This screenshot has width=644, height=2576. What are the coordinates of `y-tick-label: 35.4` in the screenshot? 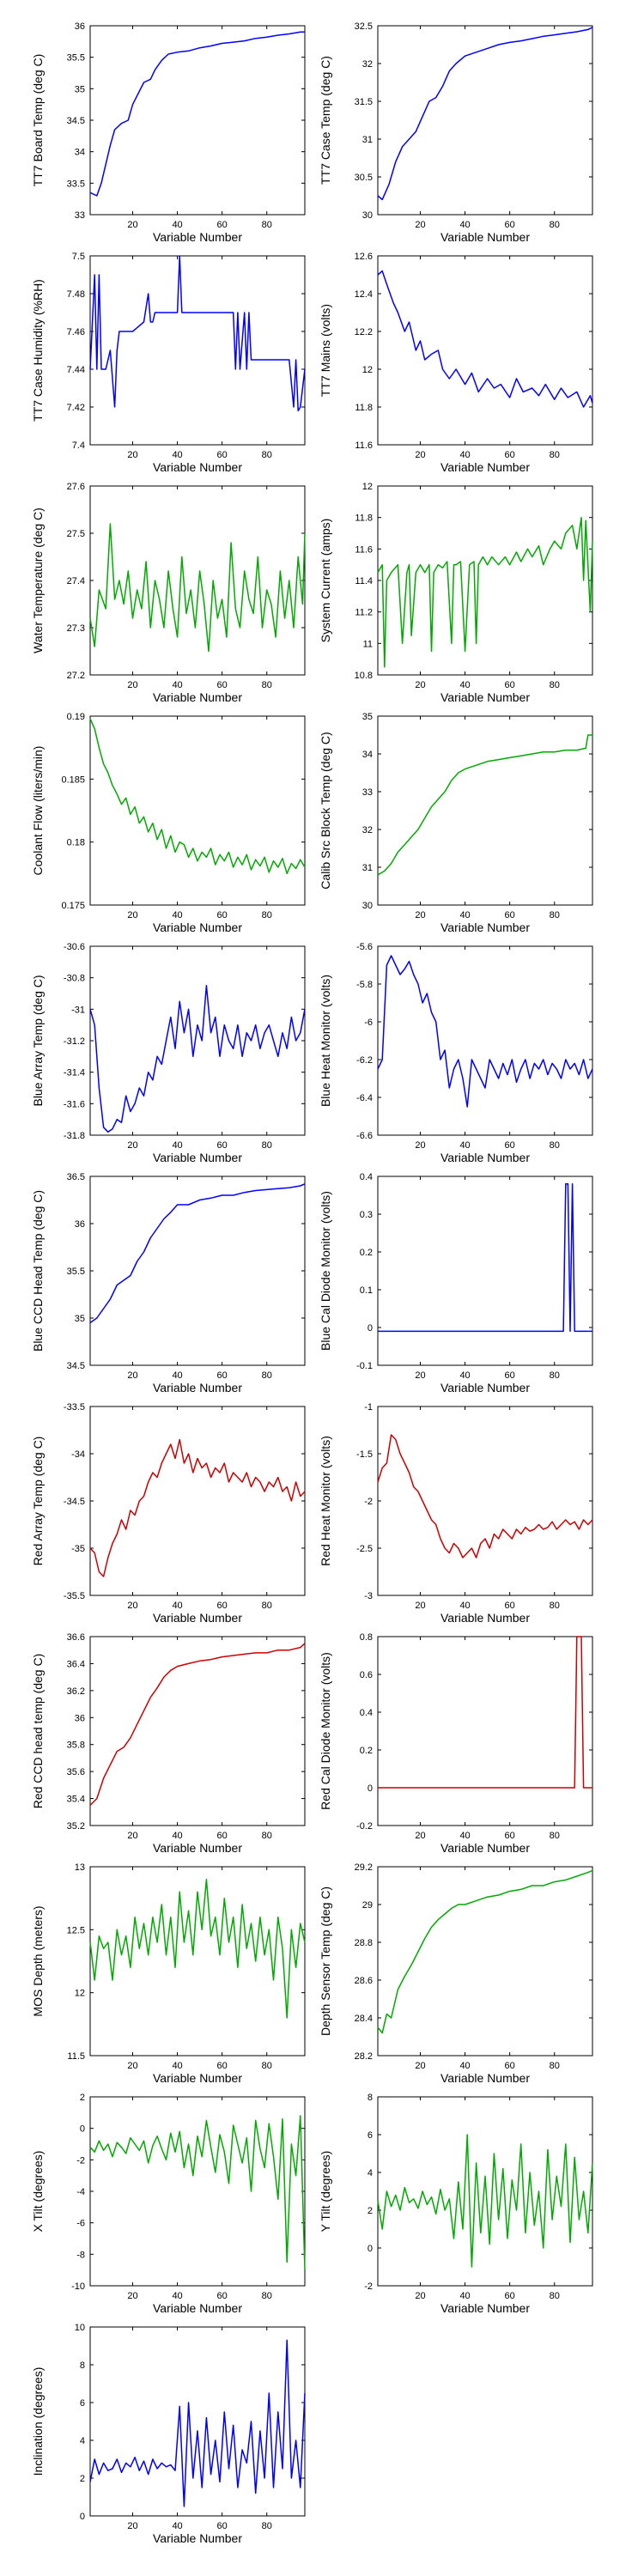 It's located at (76, 1800).